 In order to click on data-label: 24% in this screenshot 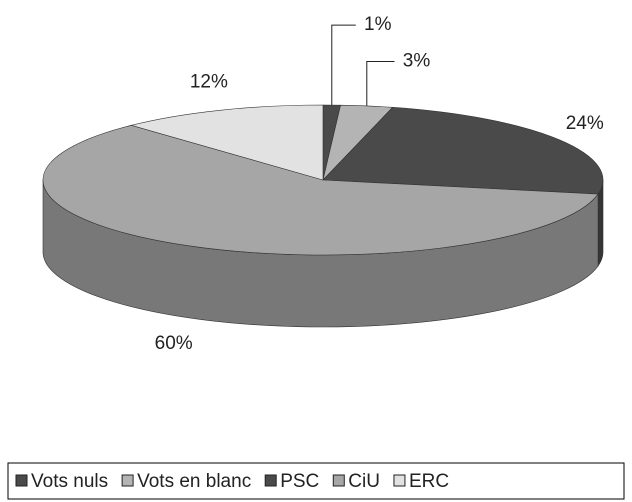, I will do `click(585, 123)`.